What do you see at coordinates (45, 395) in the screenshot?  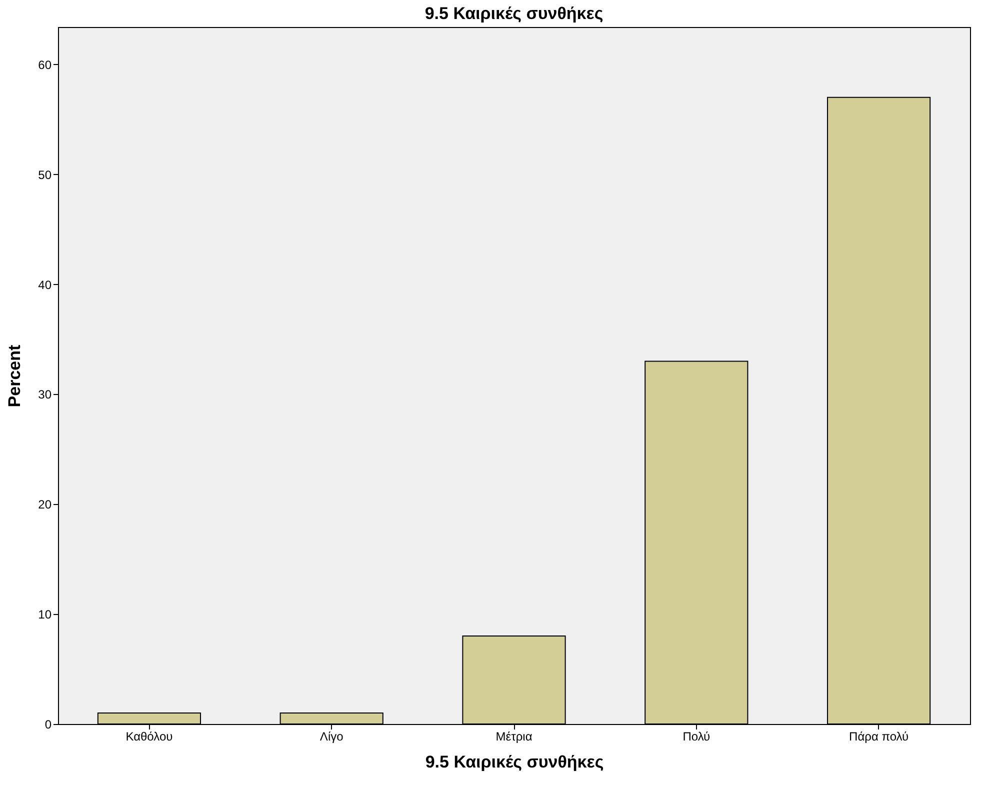 I see `y-tick-label: 30` at bounding box center [45, 395].